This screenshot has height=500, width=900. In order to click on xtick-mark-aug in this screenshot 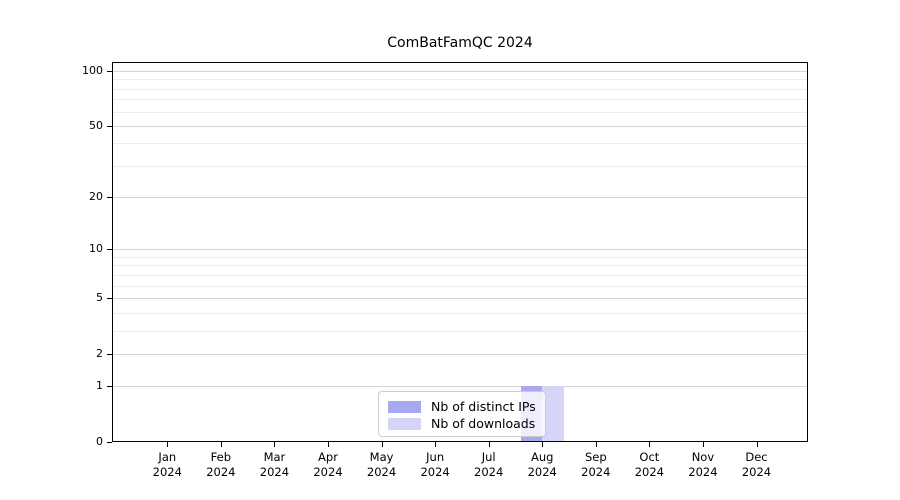, I will do `click(543, 444)`.